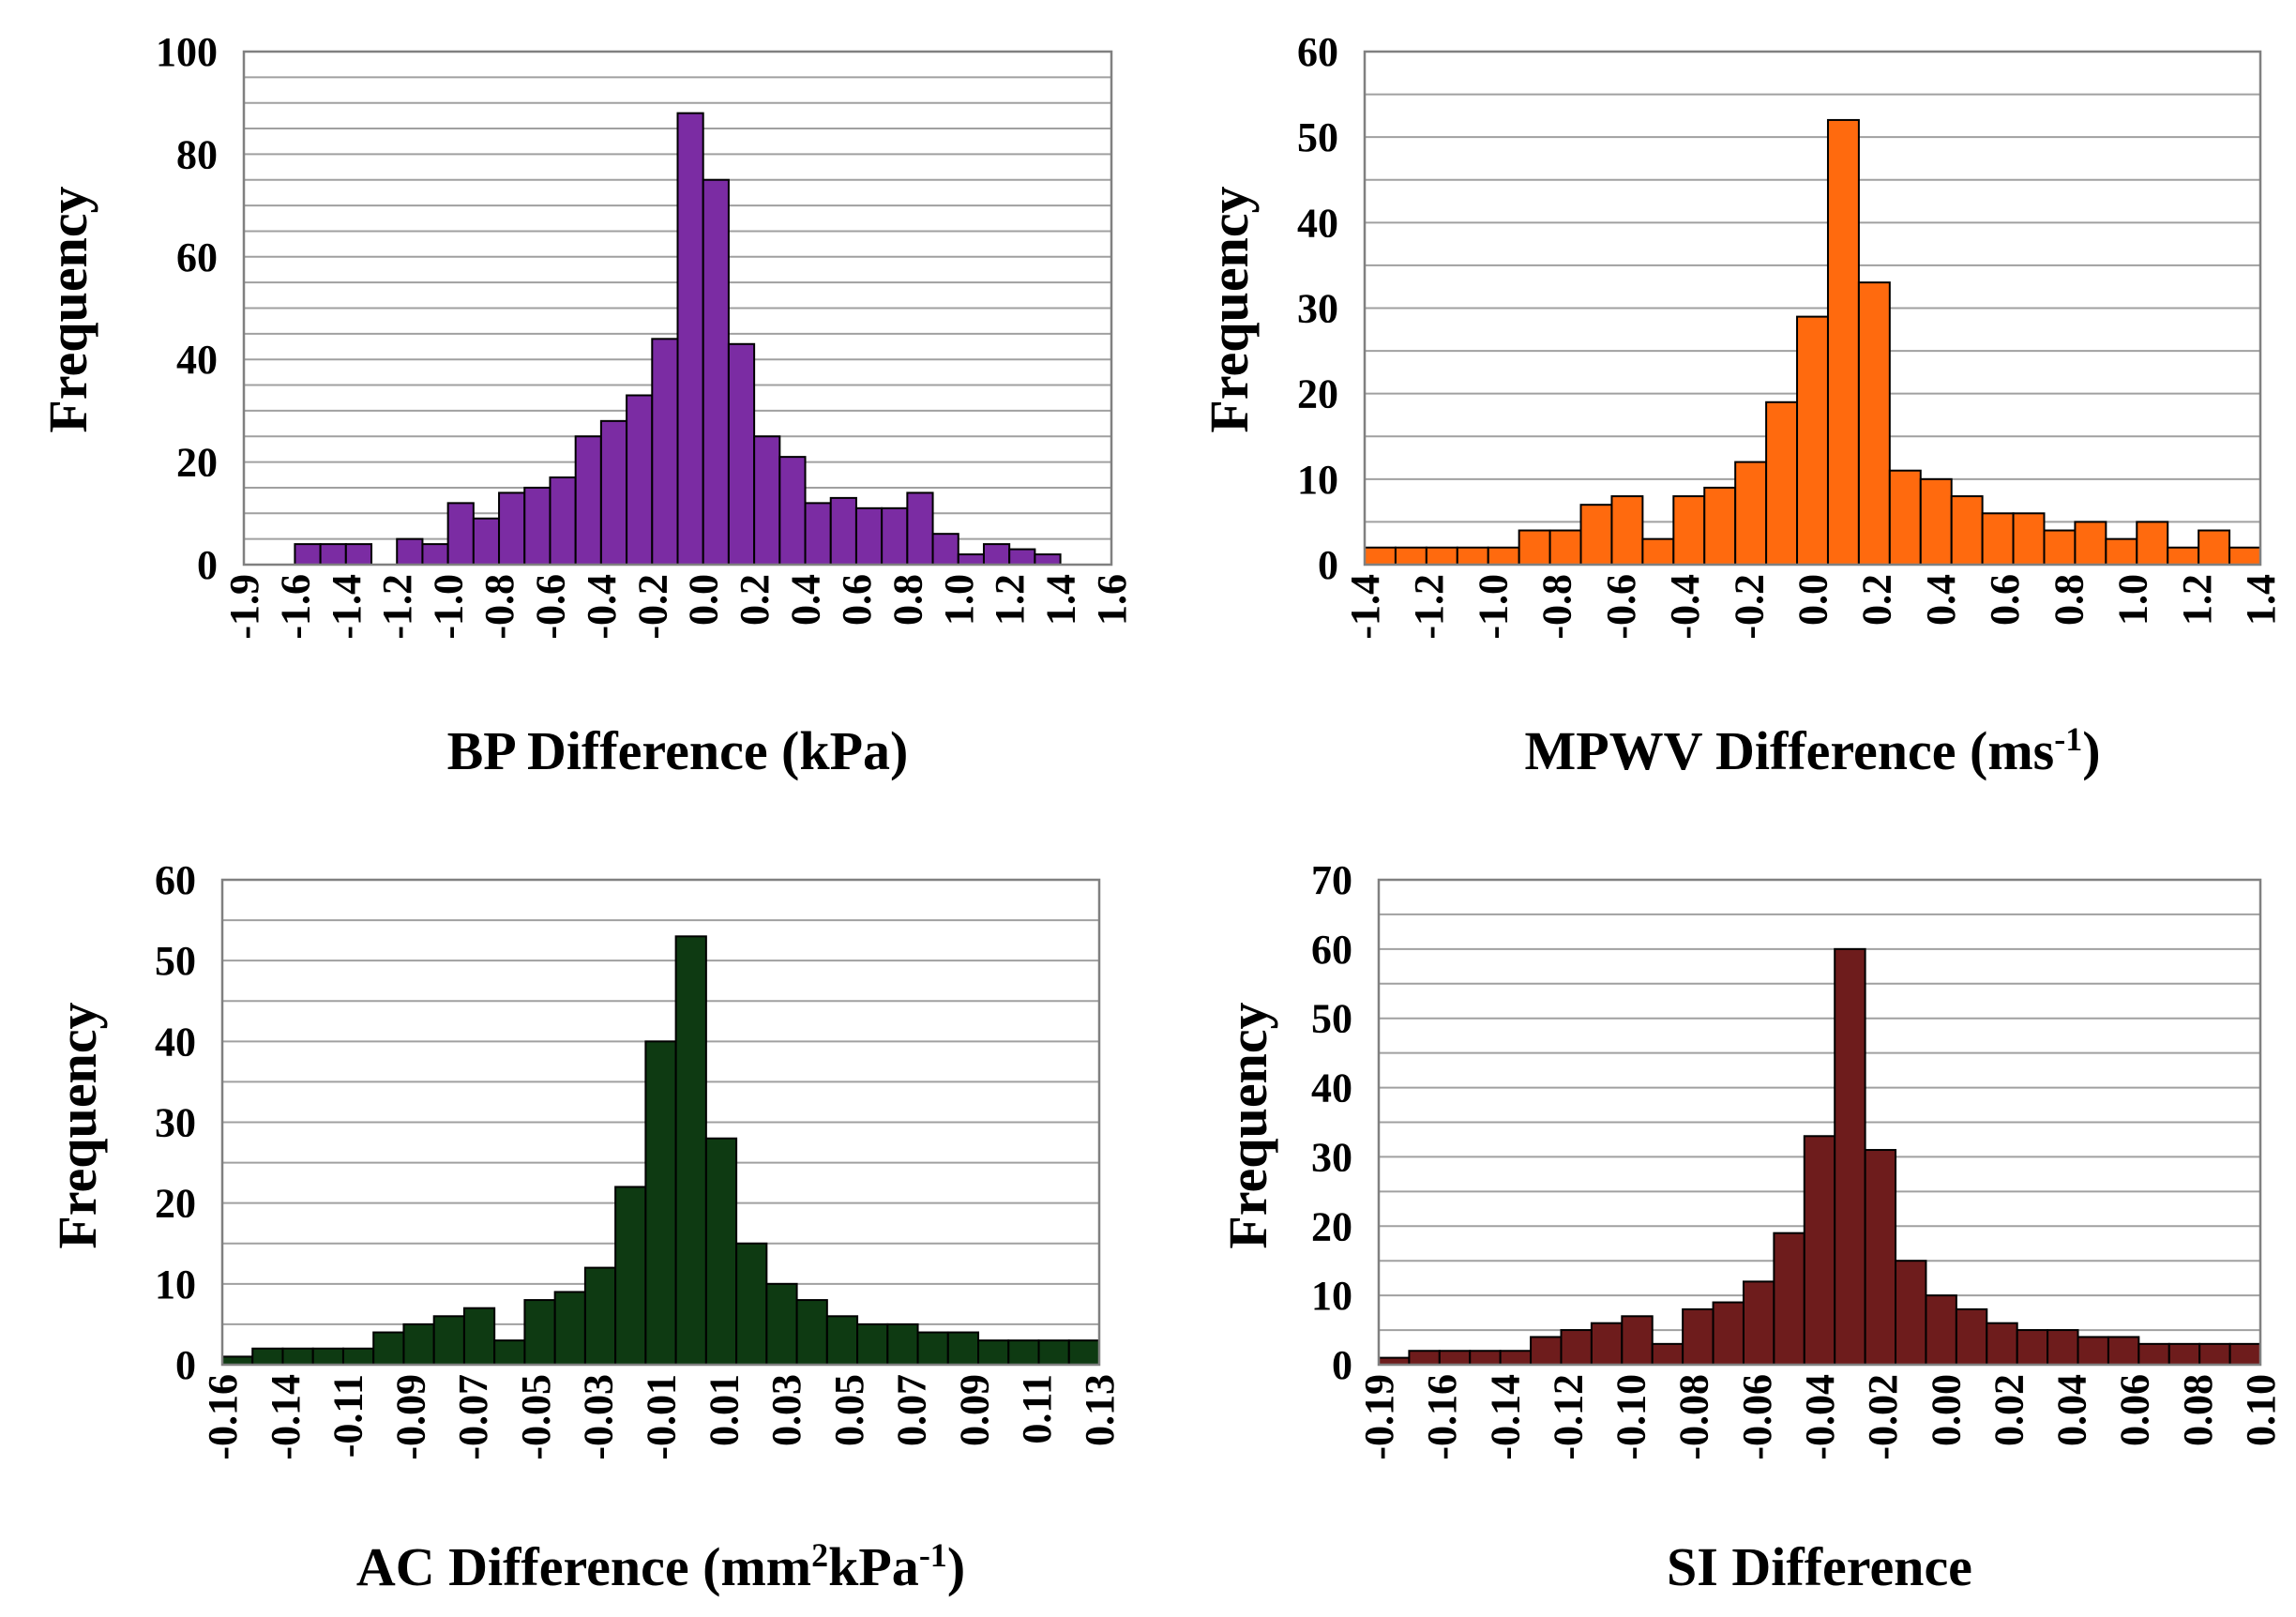 This screenshot has width=2296, height=1617. I want to click on x-tick-label: -0.05, so click(536, 1417).